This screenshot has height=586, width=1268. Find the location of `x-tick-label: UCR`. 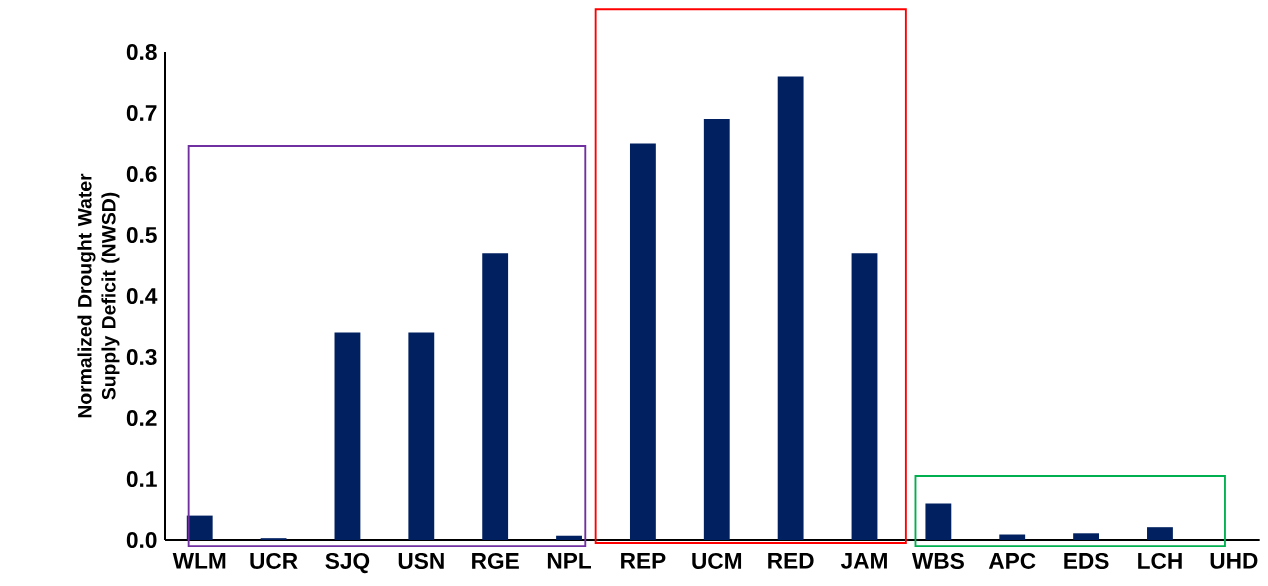

x-tick-label: UCR is located at coordinates (274, 560).